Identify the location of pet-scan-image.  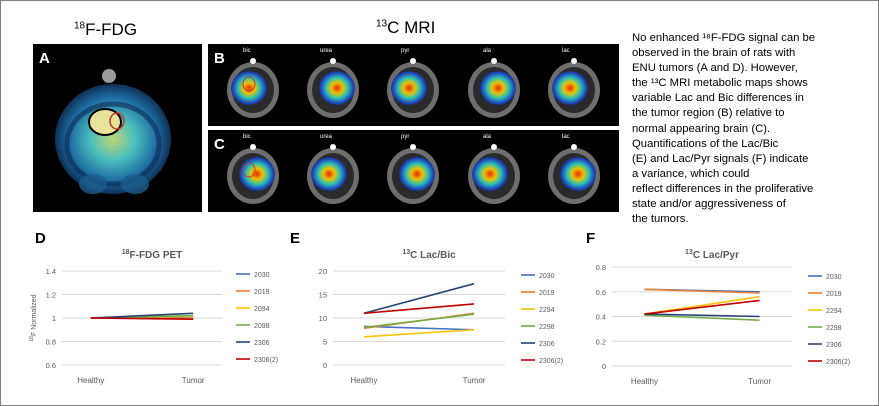
(113, 131).